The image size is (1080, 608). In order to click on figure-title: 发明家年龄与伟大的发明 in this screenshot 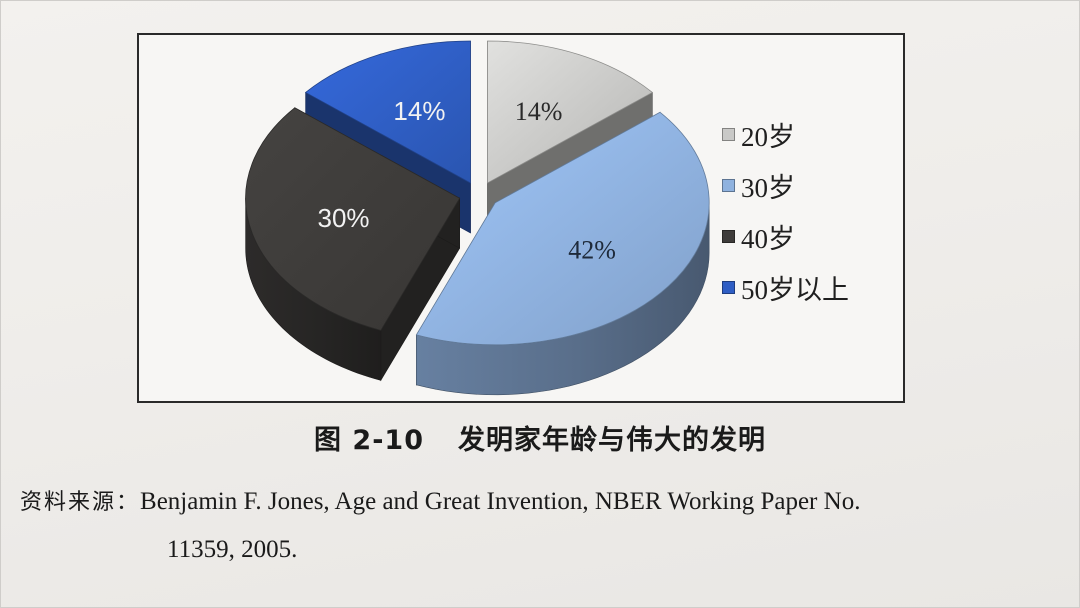, I will do `click(611, 440)`.